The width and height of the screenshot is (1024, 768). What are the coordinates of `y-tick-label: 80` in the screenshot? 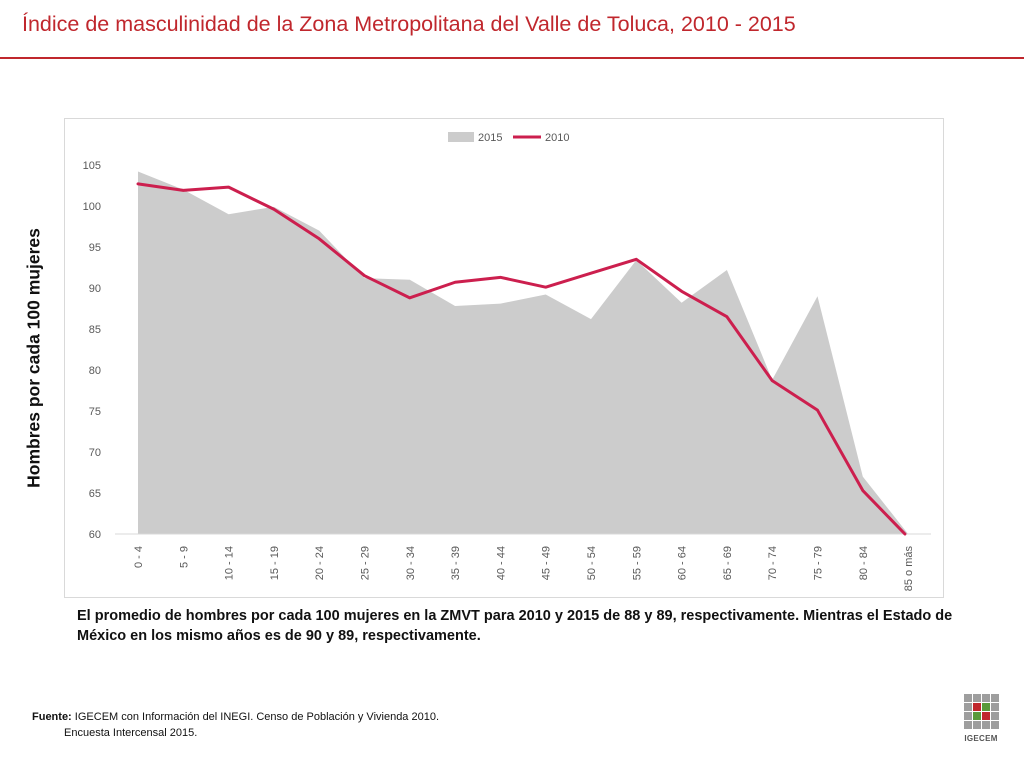 It's located at (95, 371).